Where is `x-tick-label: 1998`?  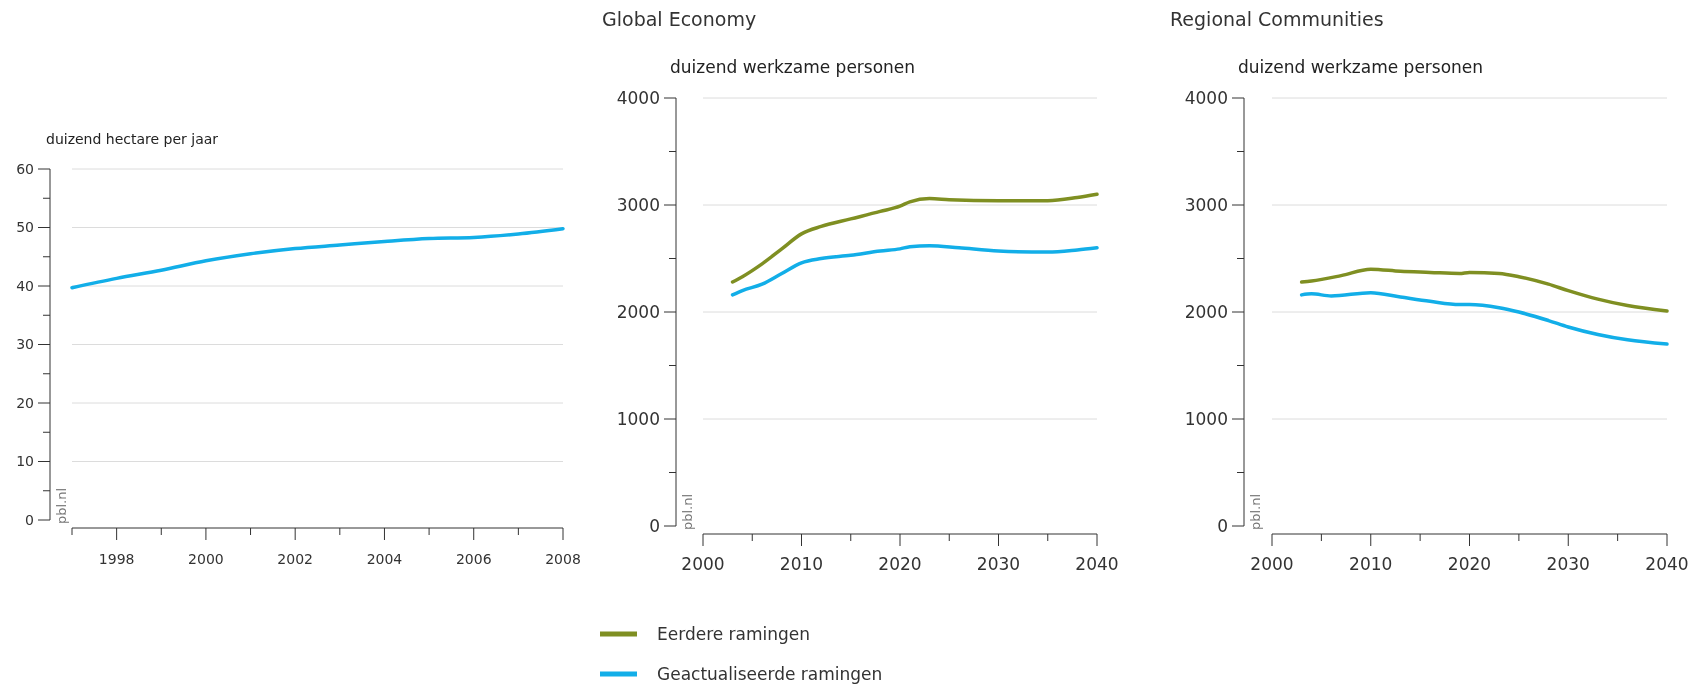
x-tick-label: 1998 is located at coordinates (116, 559).